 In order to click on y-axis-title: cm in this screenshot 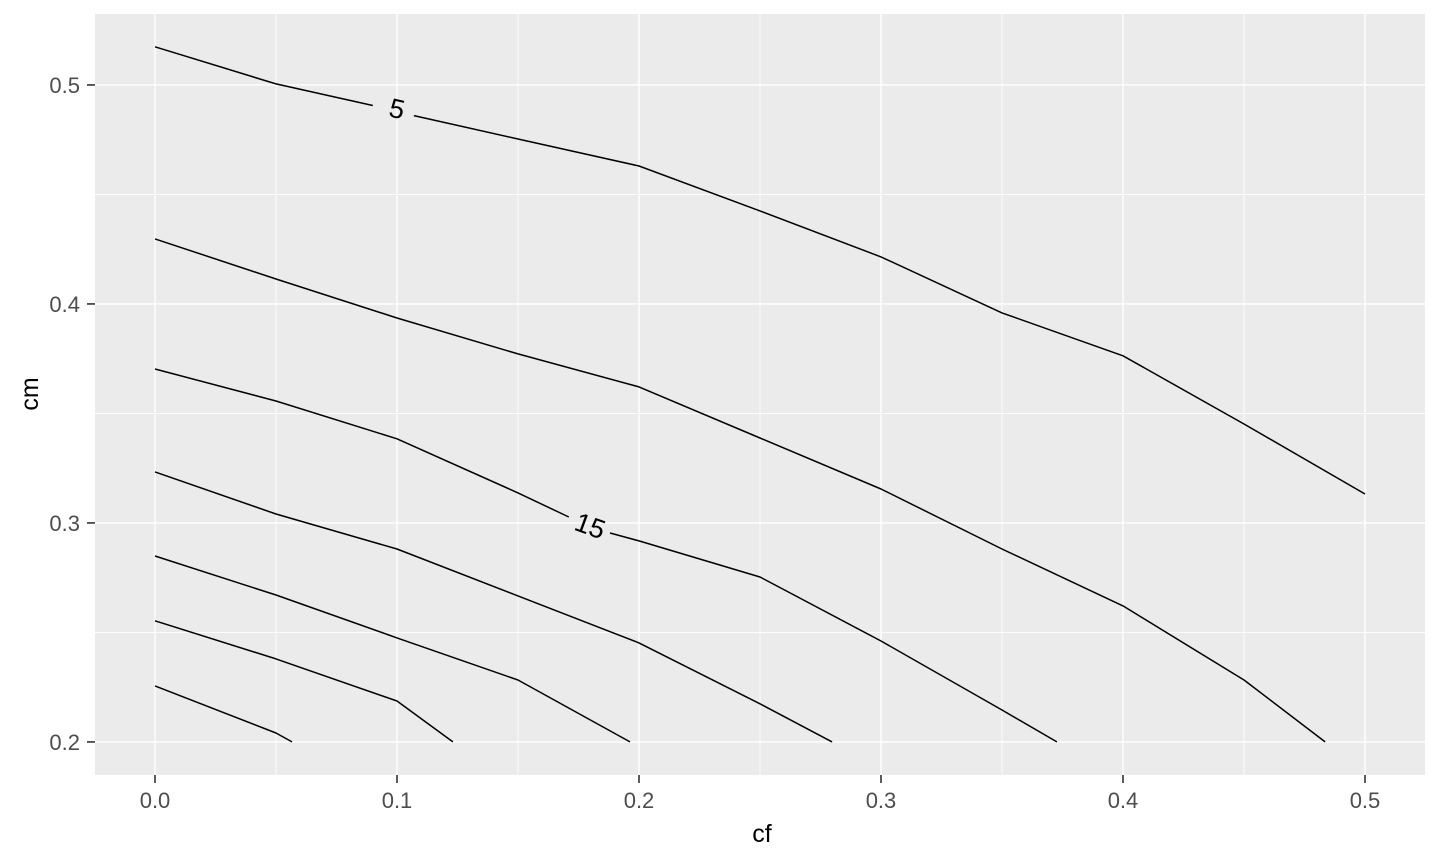, I will do `click(30, 393)`.